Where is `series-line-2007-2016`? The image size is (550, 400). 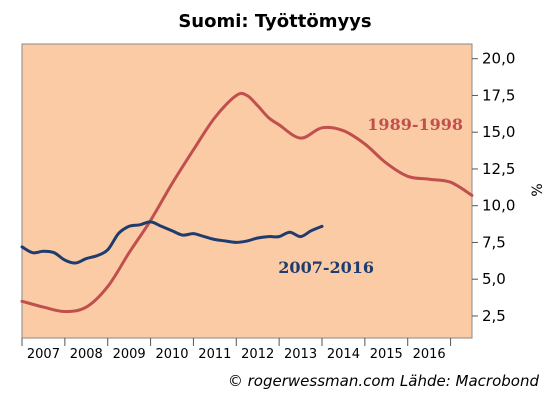
series-line-2007-2016 is located at coordinates (172, 242).